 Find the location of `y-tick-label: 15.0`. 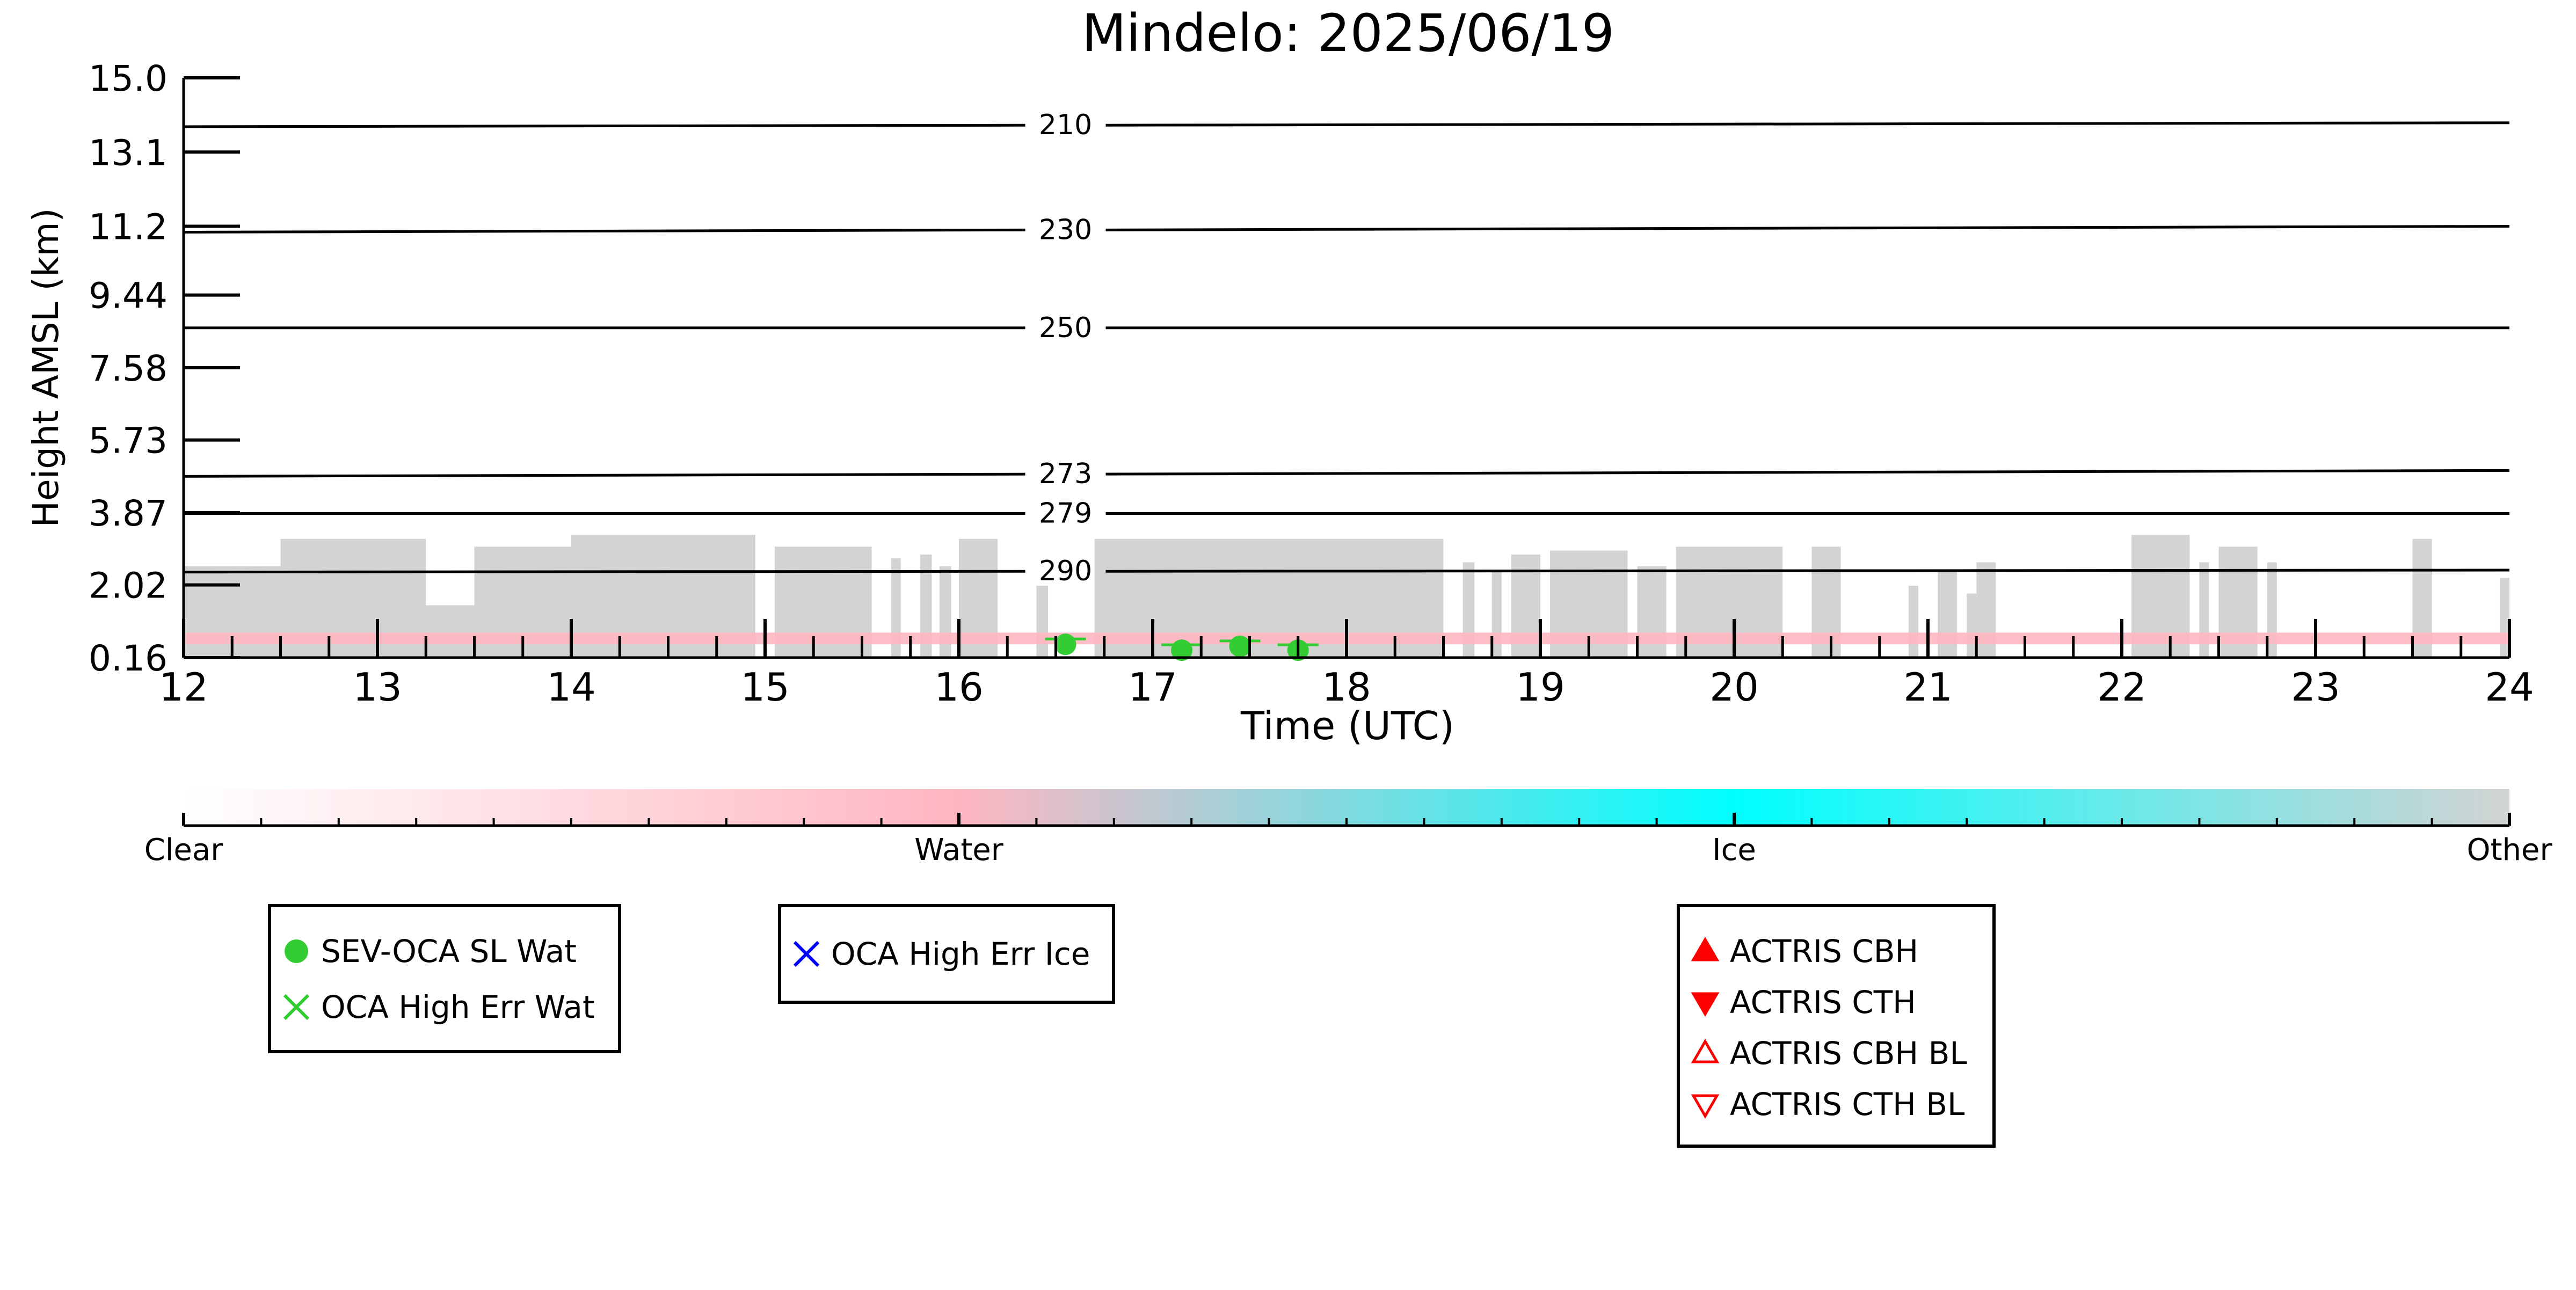

y-tick-label: 15.0 is located at coordinates (128, 78).